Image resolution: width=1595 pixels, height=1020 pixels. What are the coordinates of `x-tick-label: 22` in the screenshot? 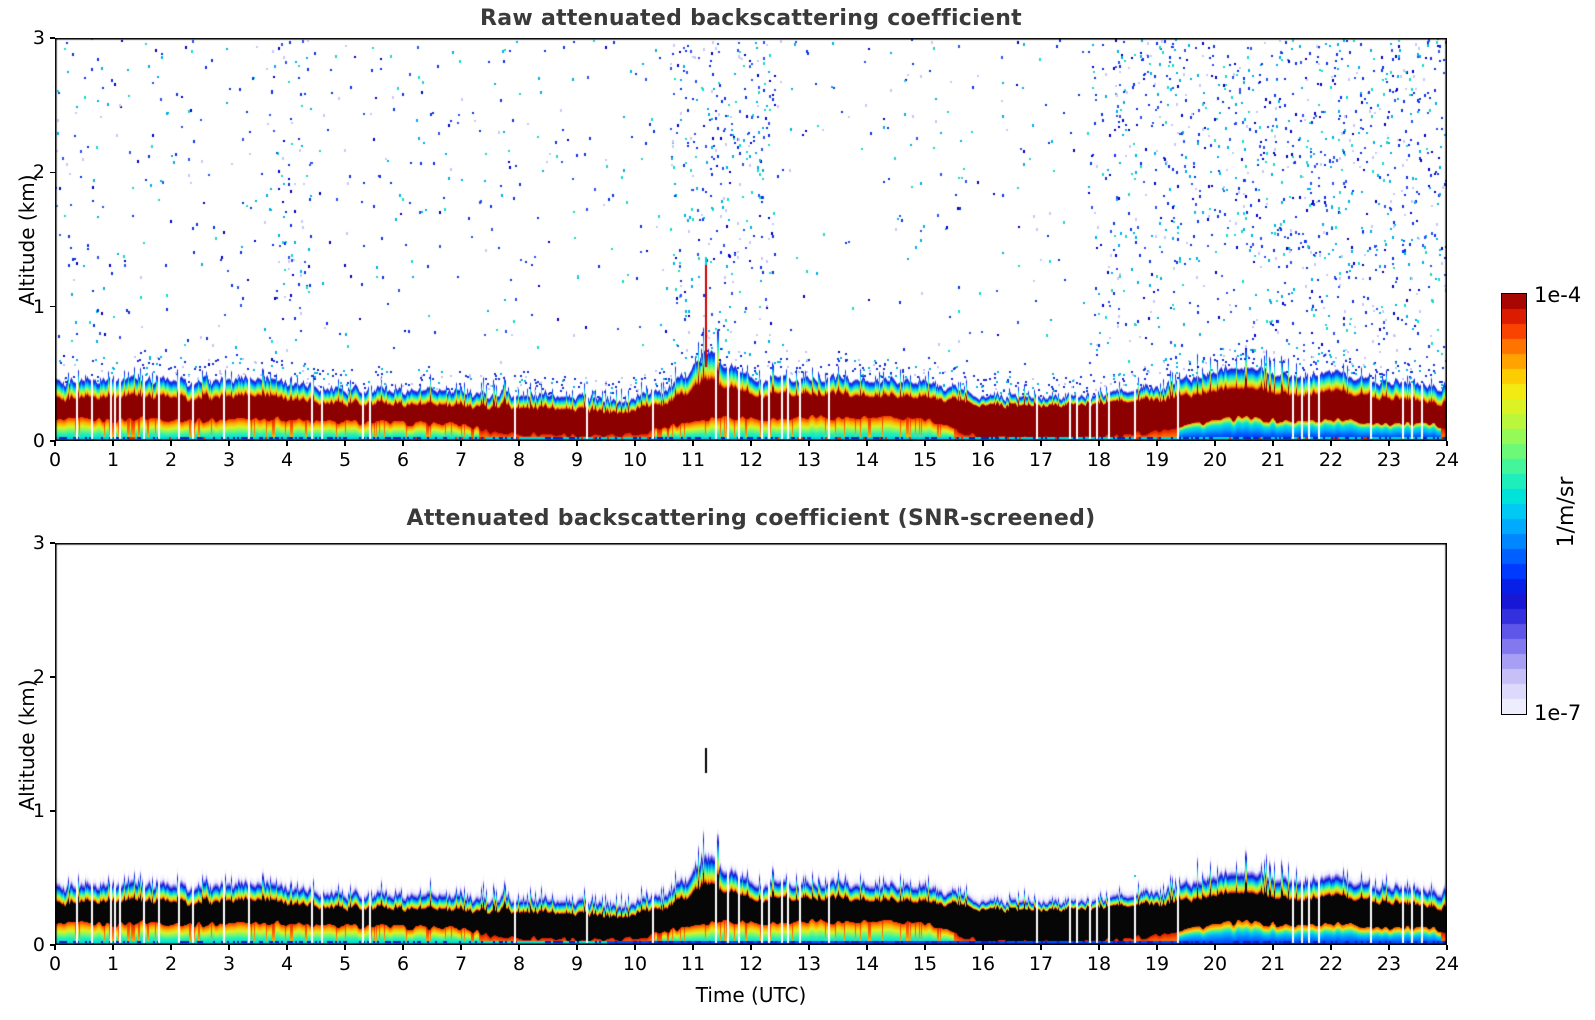 It's located at (1331, 460).